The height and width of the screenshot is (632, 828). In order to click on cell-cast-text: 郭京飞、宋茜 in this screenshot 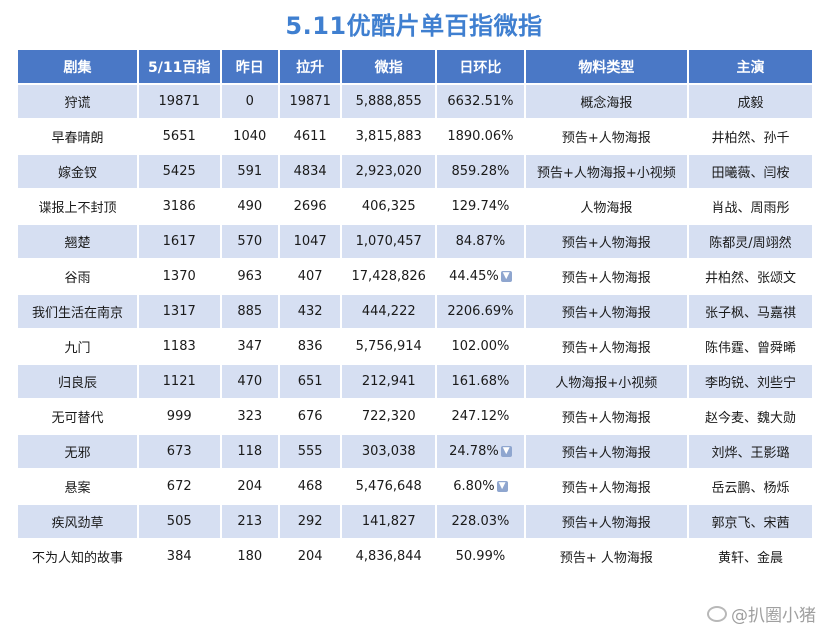, I will do `click(750, 523)`.